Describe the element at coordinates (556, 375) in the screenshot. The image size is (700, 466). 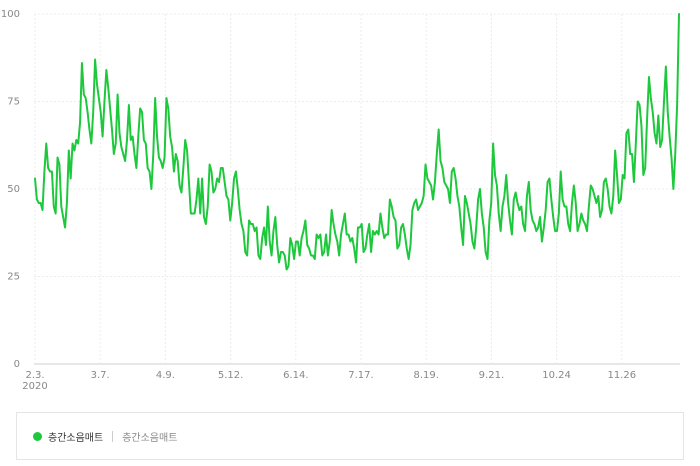
I see `x-tick-label: 10.24` at that location.